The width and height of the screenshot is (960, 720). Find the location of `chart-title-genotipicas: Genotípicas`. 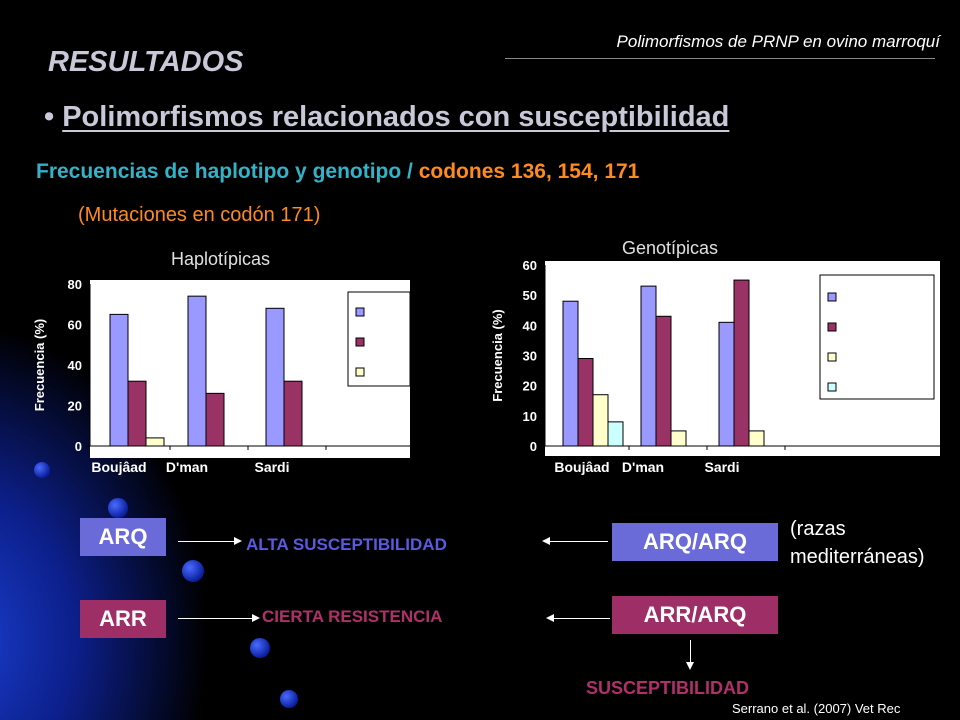

chart-title-genotipicas: Genotípicas is located at coordinates (670, 248).